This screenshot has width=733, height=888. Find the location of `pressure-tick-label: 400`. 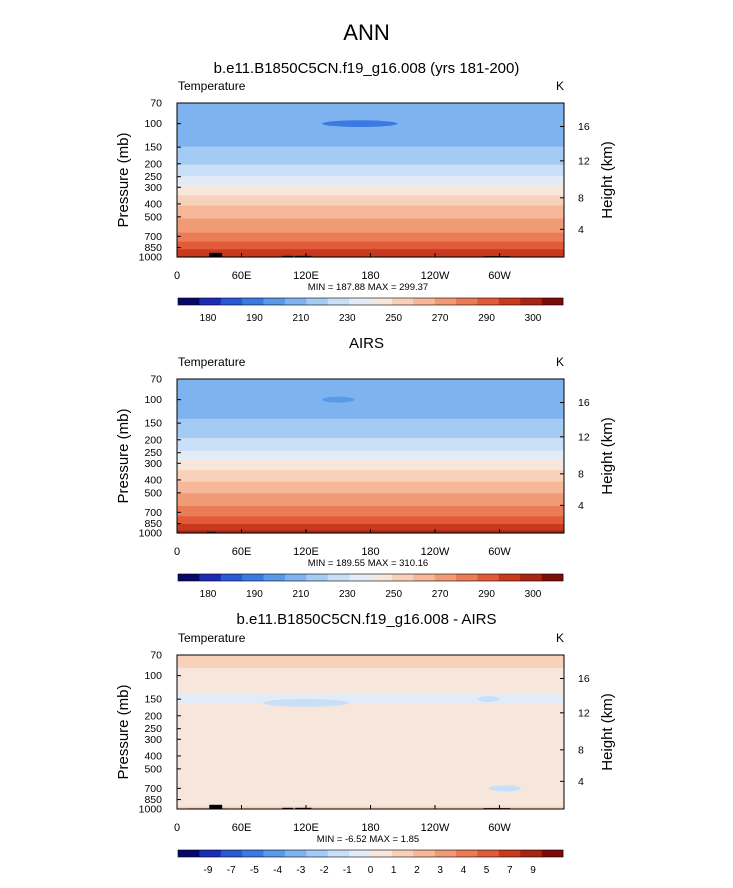

pressure-tick-label: 400 is located at coordinates (153, 204).